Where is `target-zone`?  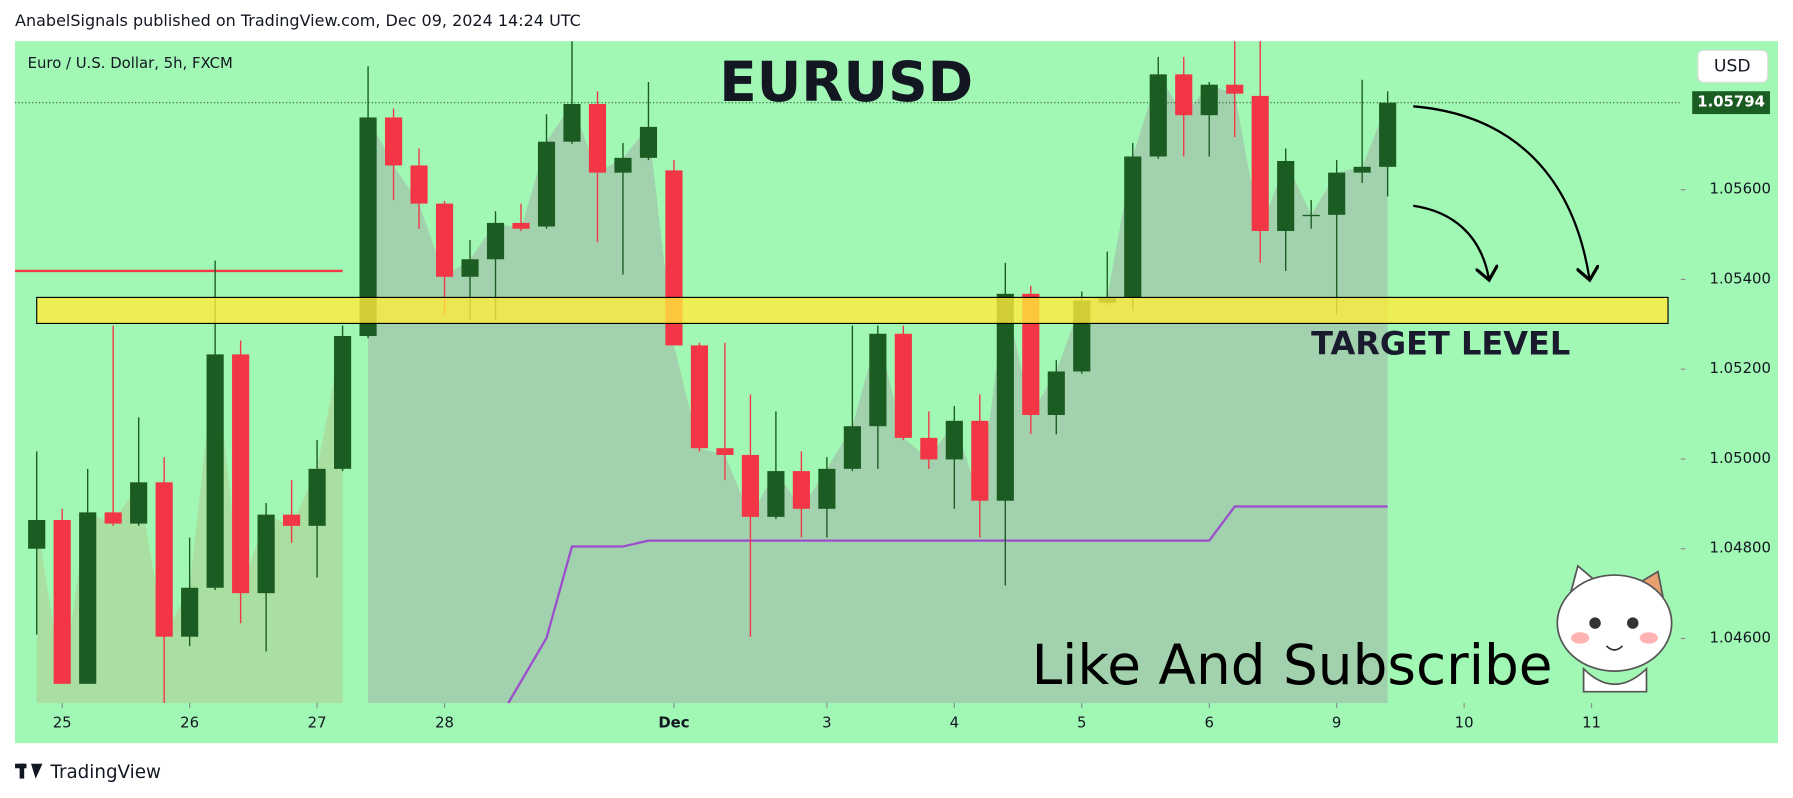 target-zone is located at coordinates (852, 310).